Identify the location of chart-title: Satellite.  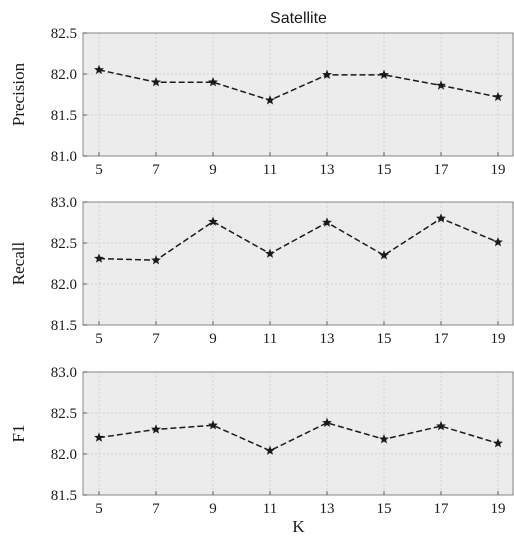
(298, 18).